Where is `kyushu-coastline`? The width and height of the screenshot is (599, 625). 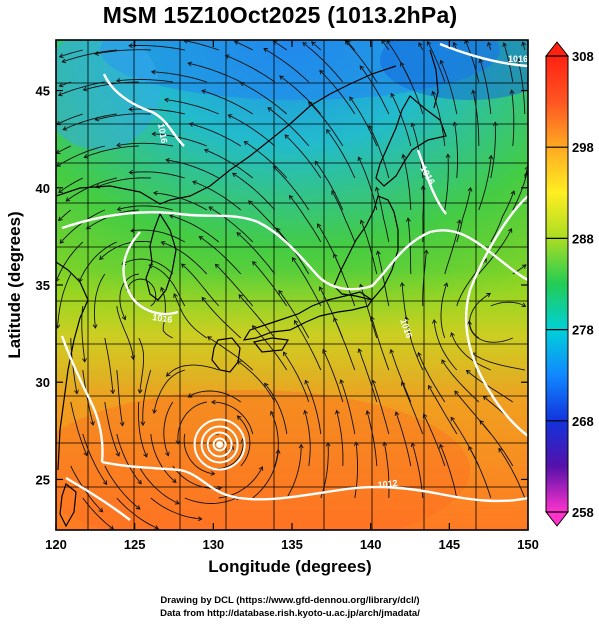 kyushu-coastline is located at coordinates (226, 355).